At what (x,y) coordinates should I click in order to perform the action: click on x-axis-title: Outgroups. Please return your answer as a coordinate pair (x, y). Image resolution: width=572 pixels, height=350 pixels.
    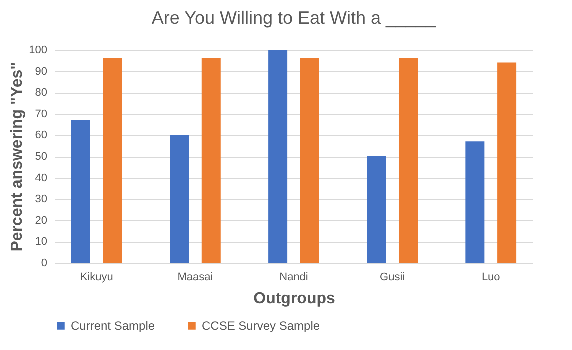
    Looking at the image, I should click on (295, 299).